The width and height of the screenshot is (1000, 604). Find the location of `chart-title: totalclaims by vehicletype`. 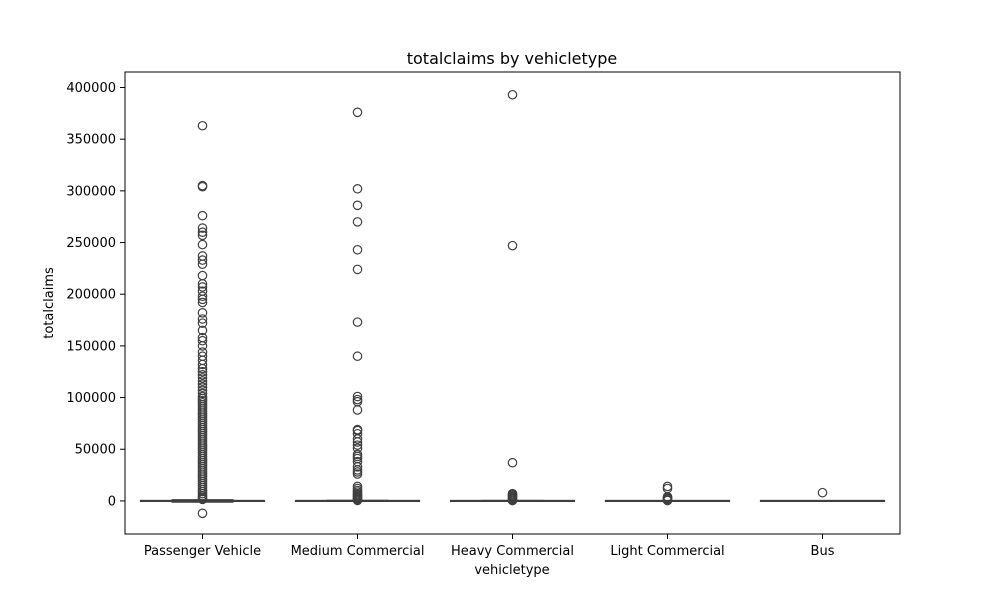

chart-title: totalclaims by vehicletype is located at coordinates (512, 58).